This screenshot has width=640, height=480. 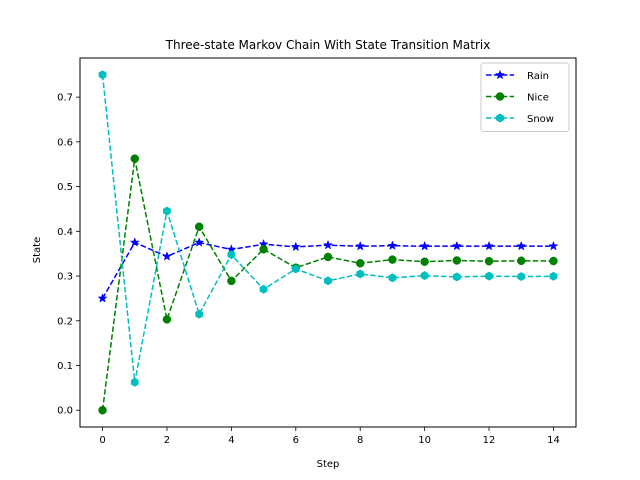 I want to click on y-tick-label: 0.3, so click(x=65, y=277).